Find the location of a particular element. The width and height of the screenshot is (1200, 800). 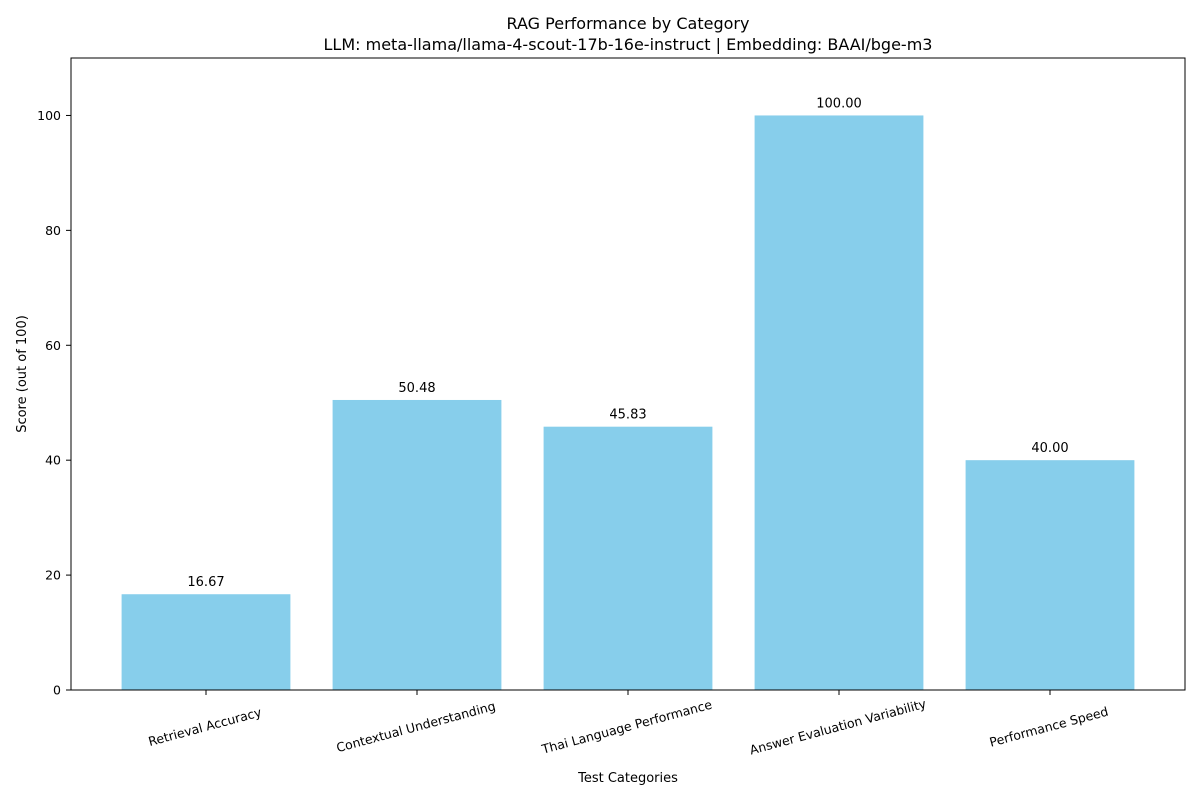

bar-value-label: 45.83 is located at coordinates (627, 415).